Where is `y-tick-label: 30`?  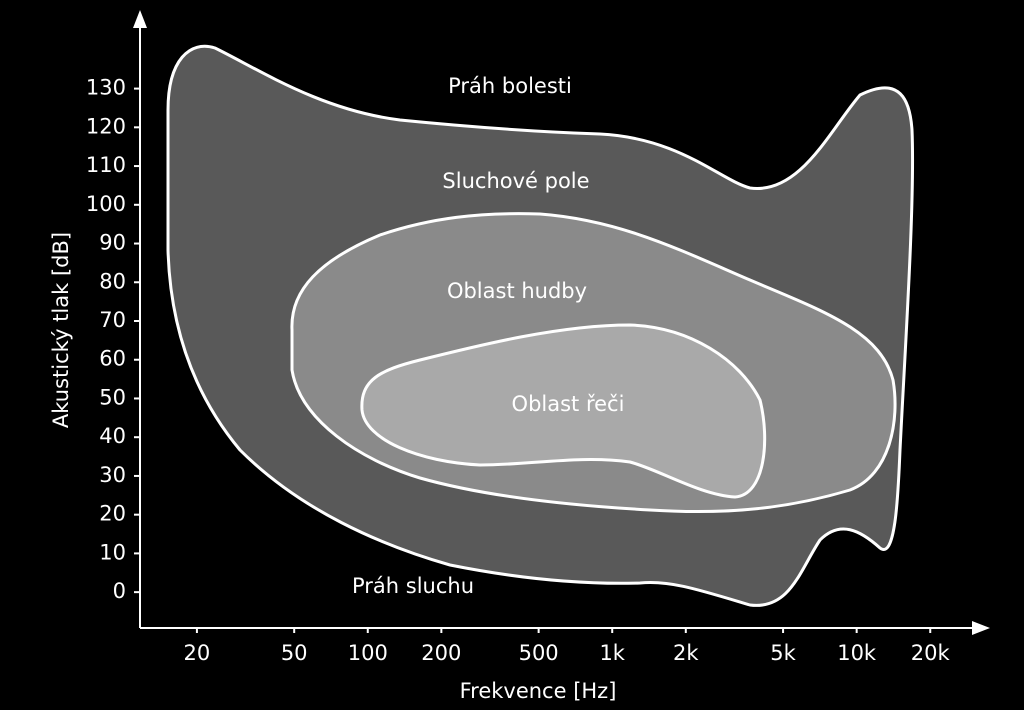 y-tick-label: 30 is located at coordinates (112, 475).